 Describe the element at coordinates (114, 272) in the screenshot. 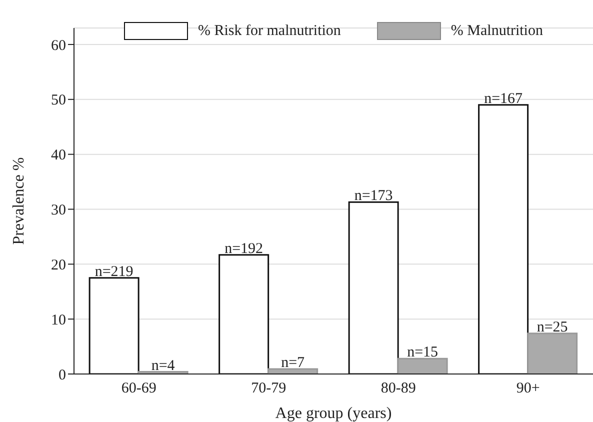

I see `annotation: n=219` at that location.